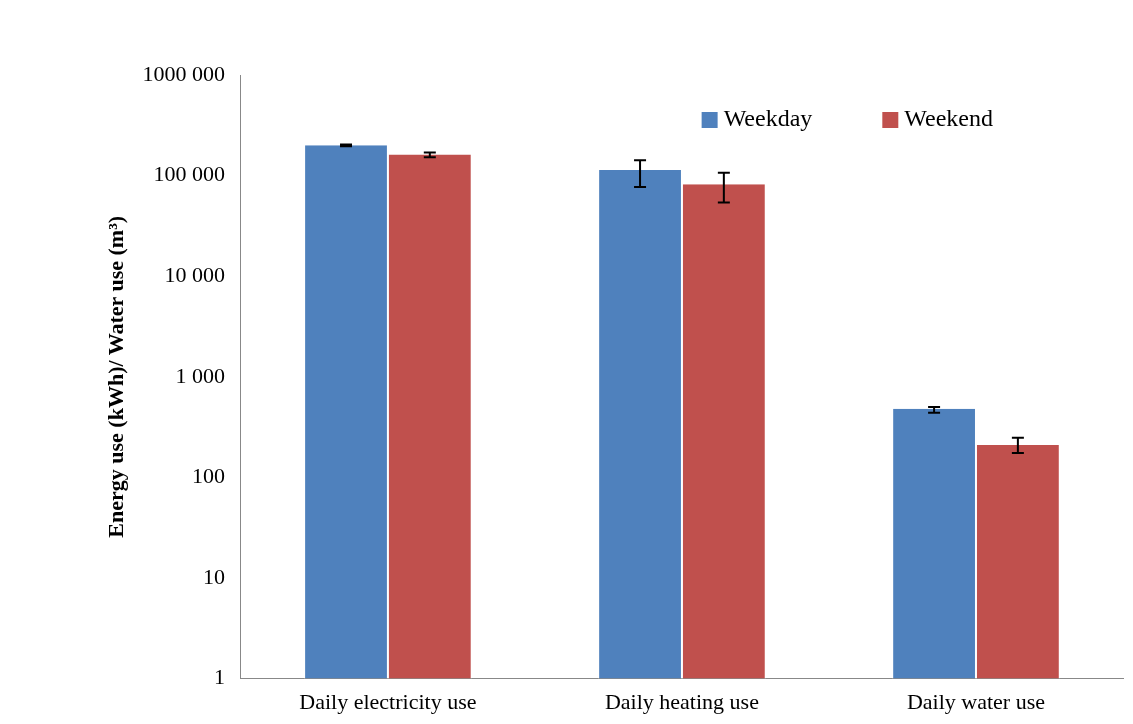 The width and height of the screenshot is (1133, 724). Describe the element at coordinates (115, 376) in the screenshot. I see `y-axis-title: Energy use (kWh)/ Water use (m³)` at that location.